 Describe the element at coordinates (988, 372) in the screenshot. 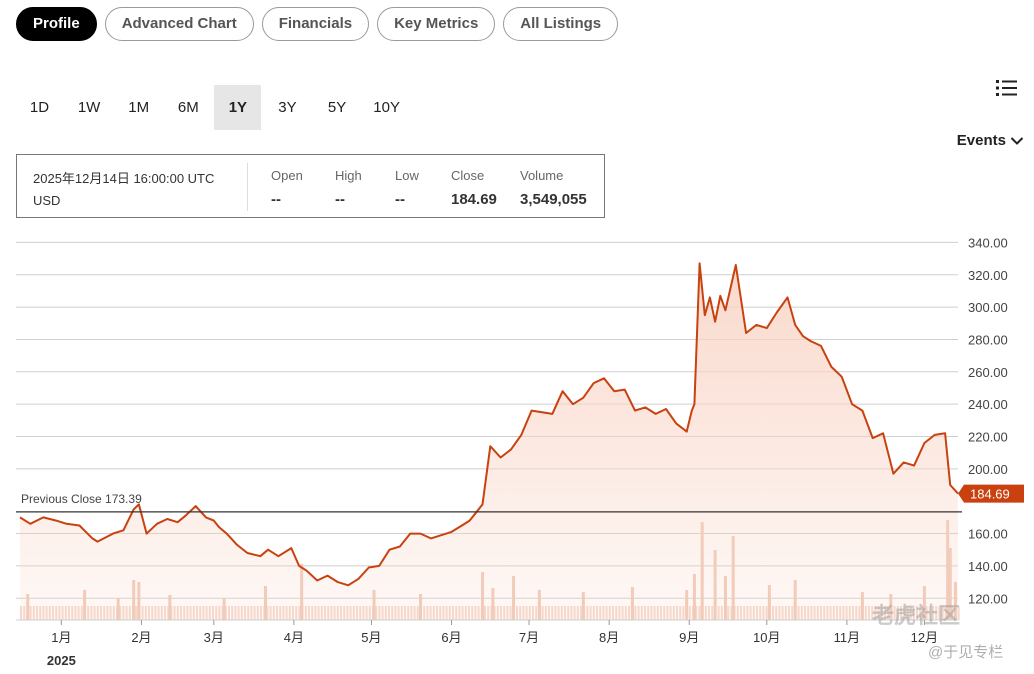

I see `y-tick-label: 260.00` at that location.